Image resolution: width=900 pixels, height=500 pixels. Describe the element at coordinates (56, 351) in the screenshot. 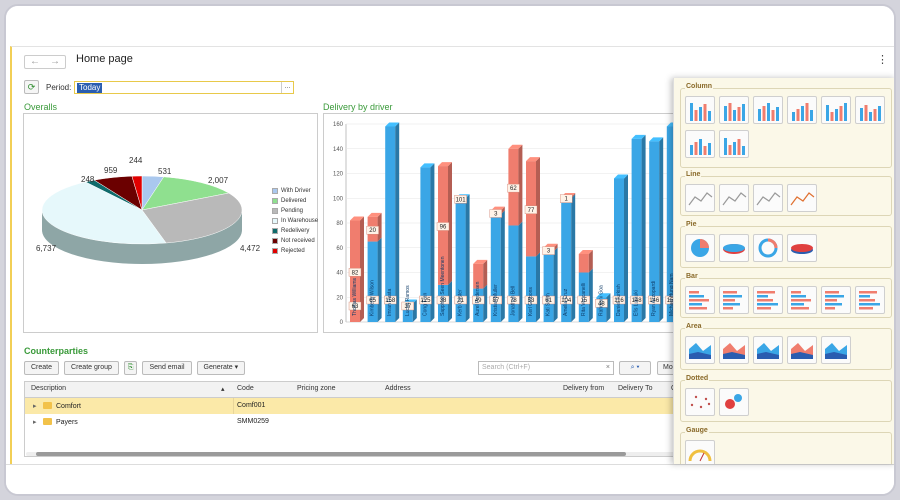

I see `counterparties-title: Counterparties` at that location.